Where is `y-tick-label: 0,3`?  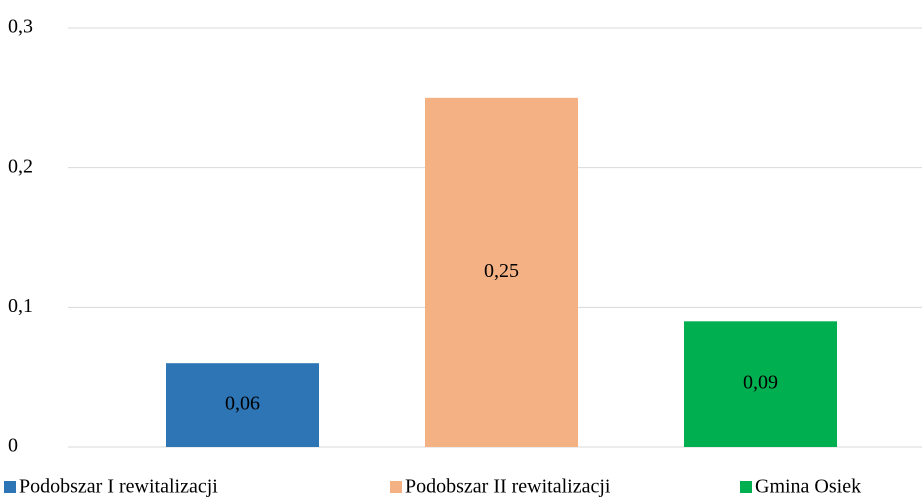
y-tick-label: 0,3 is located at coordinates (20, 27).